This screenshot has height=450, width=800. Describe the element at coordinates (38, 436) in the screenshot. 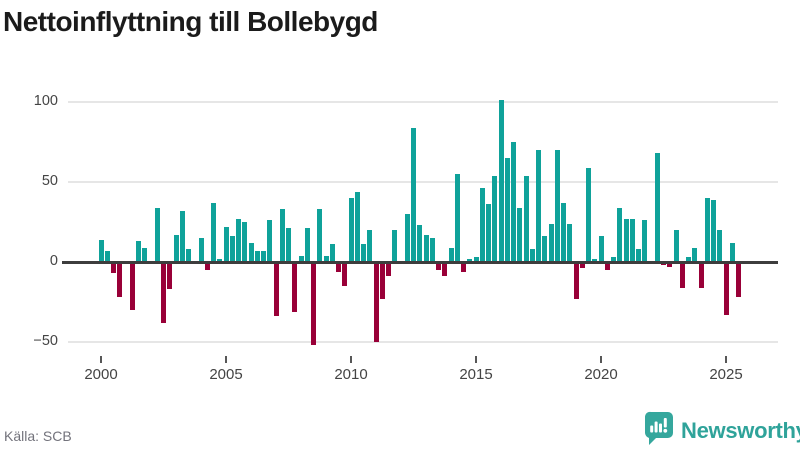

I see `source-label: Källa: SCB` at that location.